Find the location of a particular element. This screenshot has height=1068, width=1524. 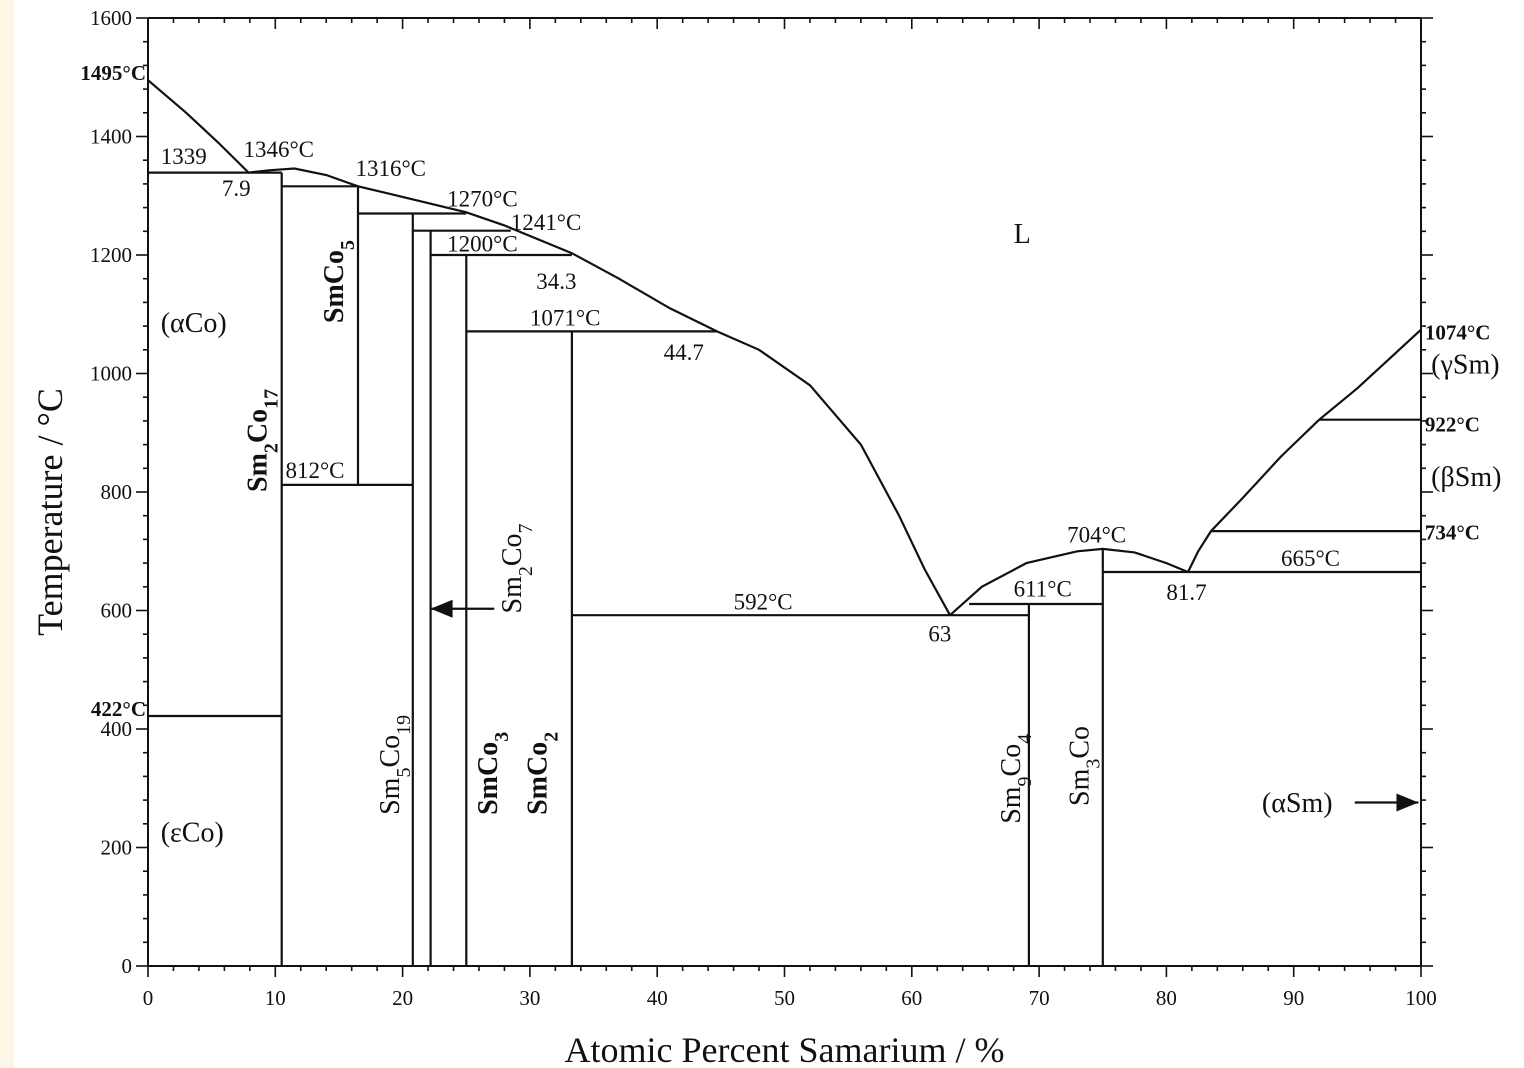

temperature-annotation: 1200°C is located at coordinates (482, 243).